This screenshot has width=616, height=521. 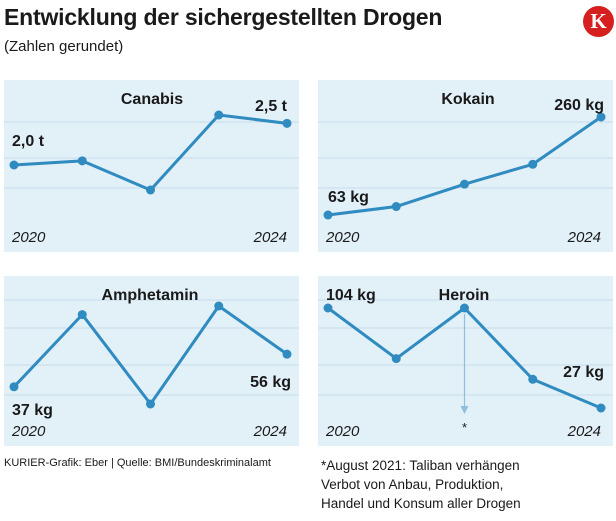 What do you see at coordinates (351, 295) in the screenshot?
I see `start-value-label: 104 kg` at bounding box center [351, 295].